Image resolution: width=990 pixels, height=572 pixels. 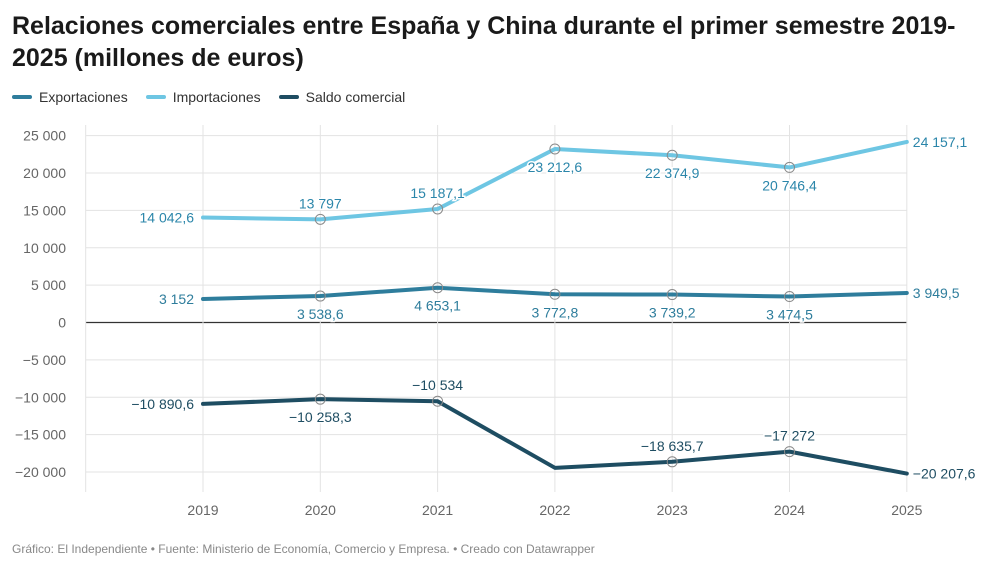 What do you see at coordinates (437, 193) in the screenshot?
I see `data-label: 15 187,1` at bounding box center [437, 193].